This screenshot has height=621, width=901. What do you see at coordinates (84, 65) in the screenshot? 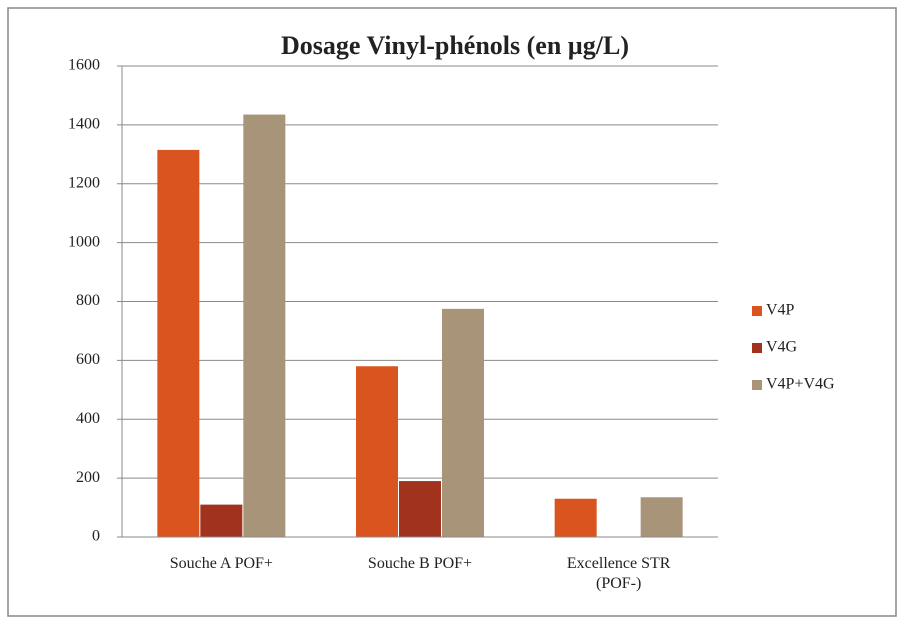
I see `y-tick-label: 1600` at bounding box center [84, 65].